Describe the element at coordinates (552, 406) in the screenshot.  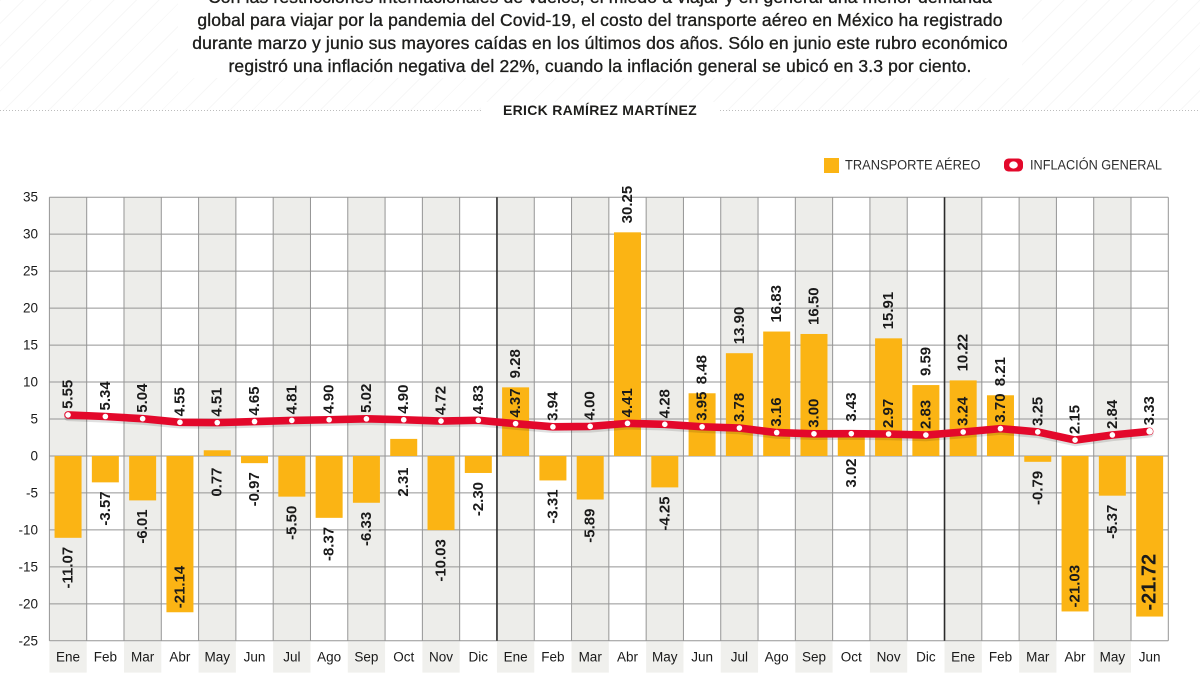
I see `svg-text: 3.94` at that location.